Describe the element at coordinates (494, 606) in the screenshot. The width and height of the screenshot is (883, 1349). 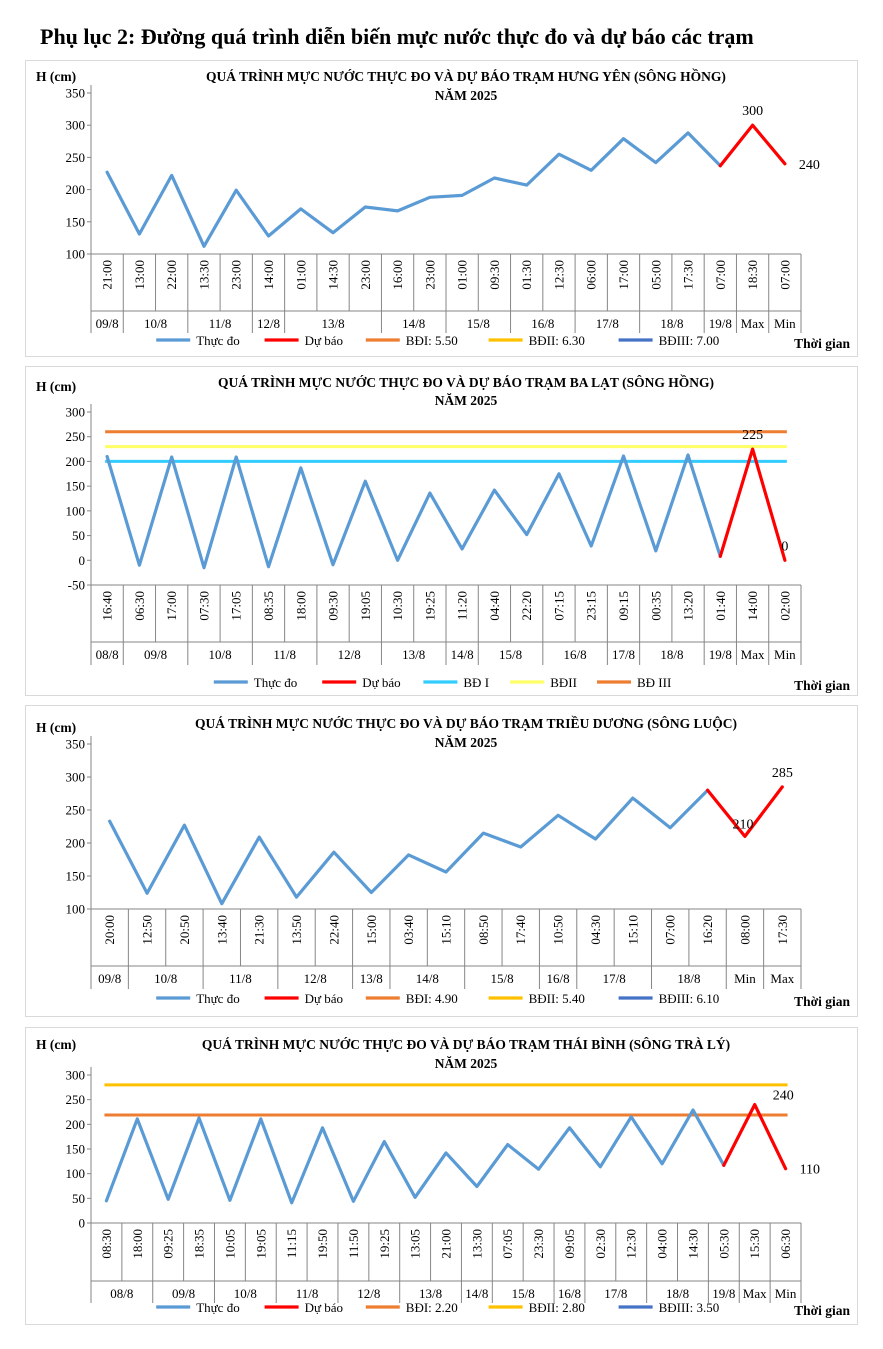
I see `x-tick-label: 04:40` at that location.